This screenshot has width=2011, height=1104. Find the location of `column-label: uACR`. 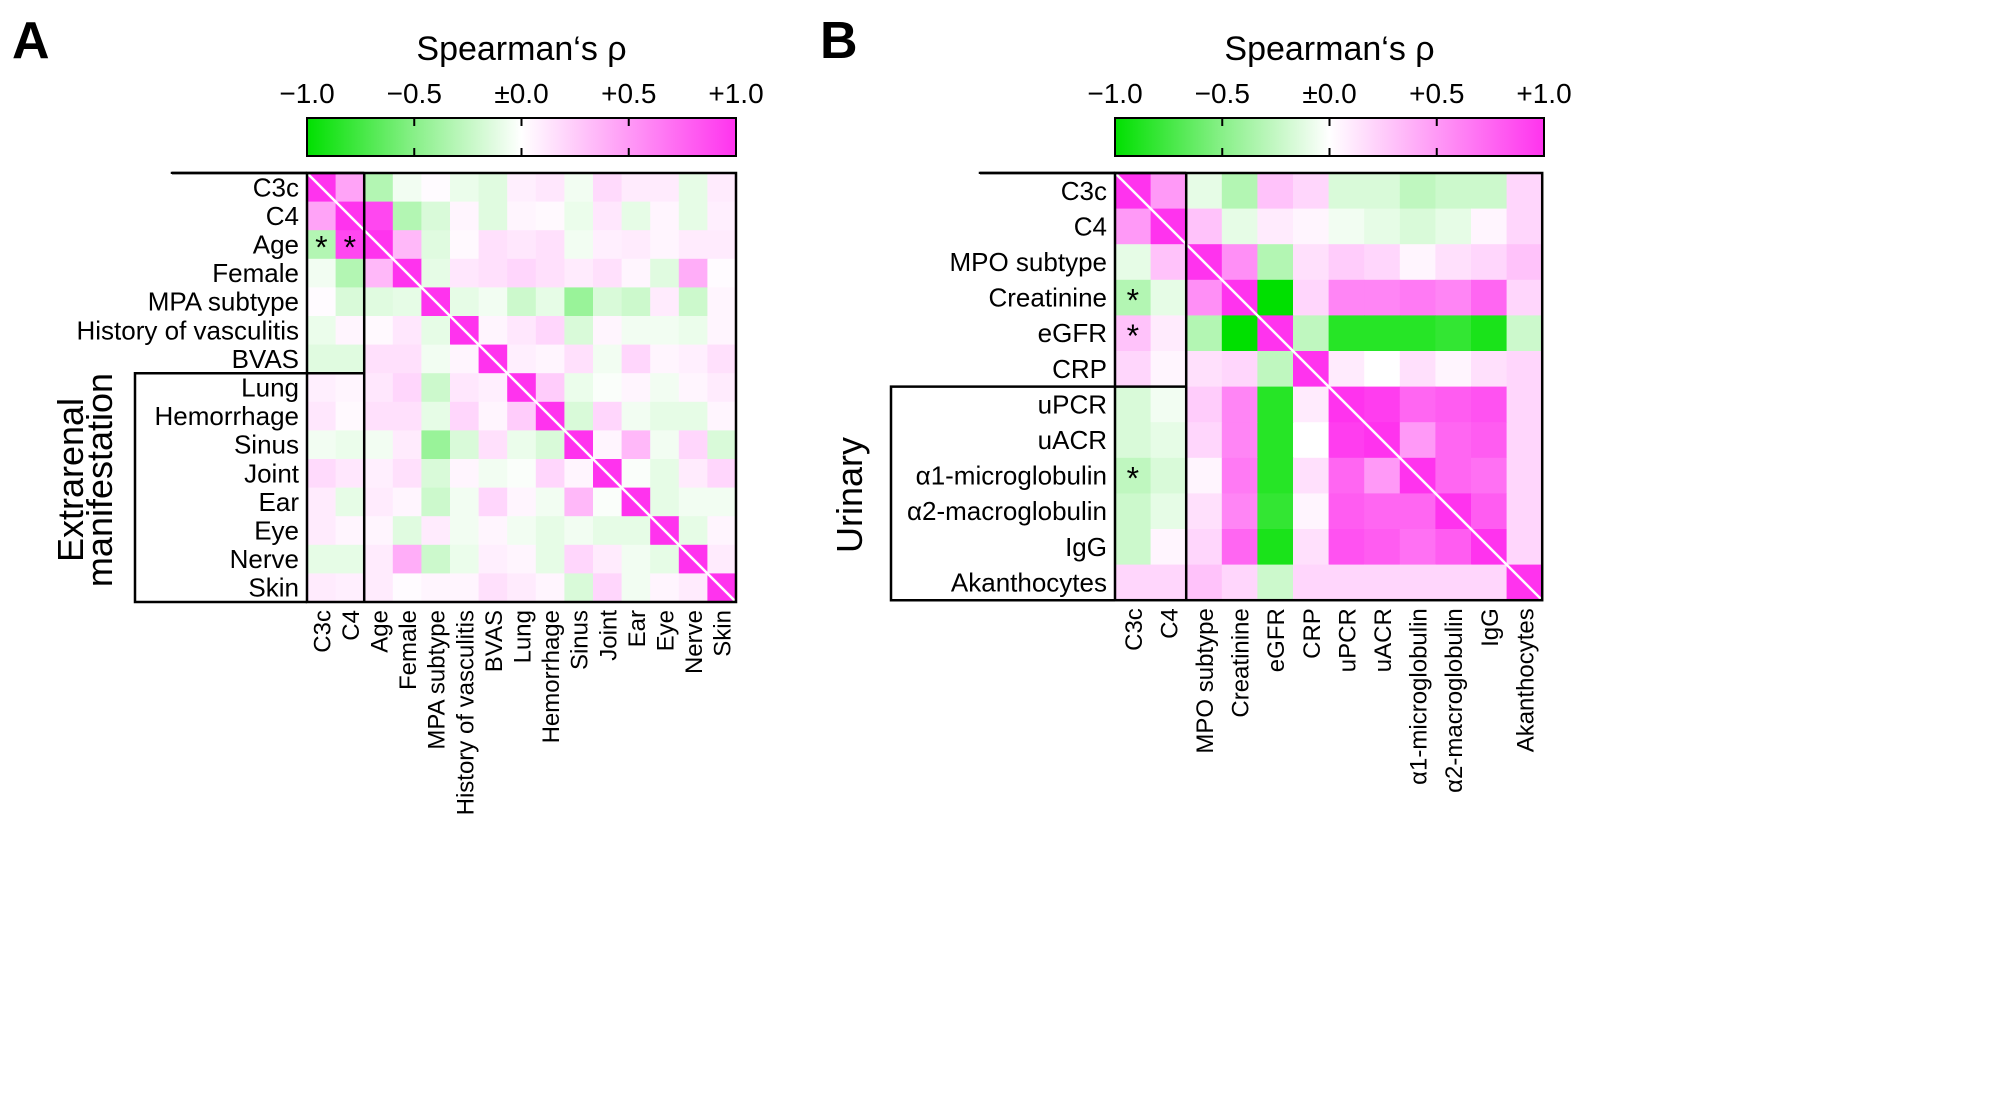

column-label: uACR is located at coordinates (1383, 640).